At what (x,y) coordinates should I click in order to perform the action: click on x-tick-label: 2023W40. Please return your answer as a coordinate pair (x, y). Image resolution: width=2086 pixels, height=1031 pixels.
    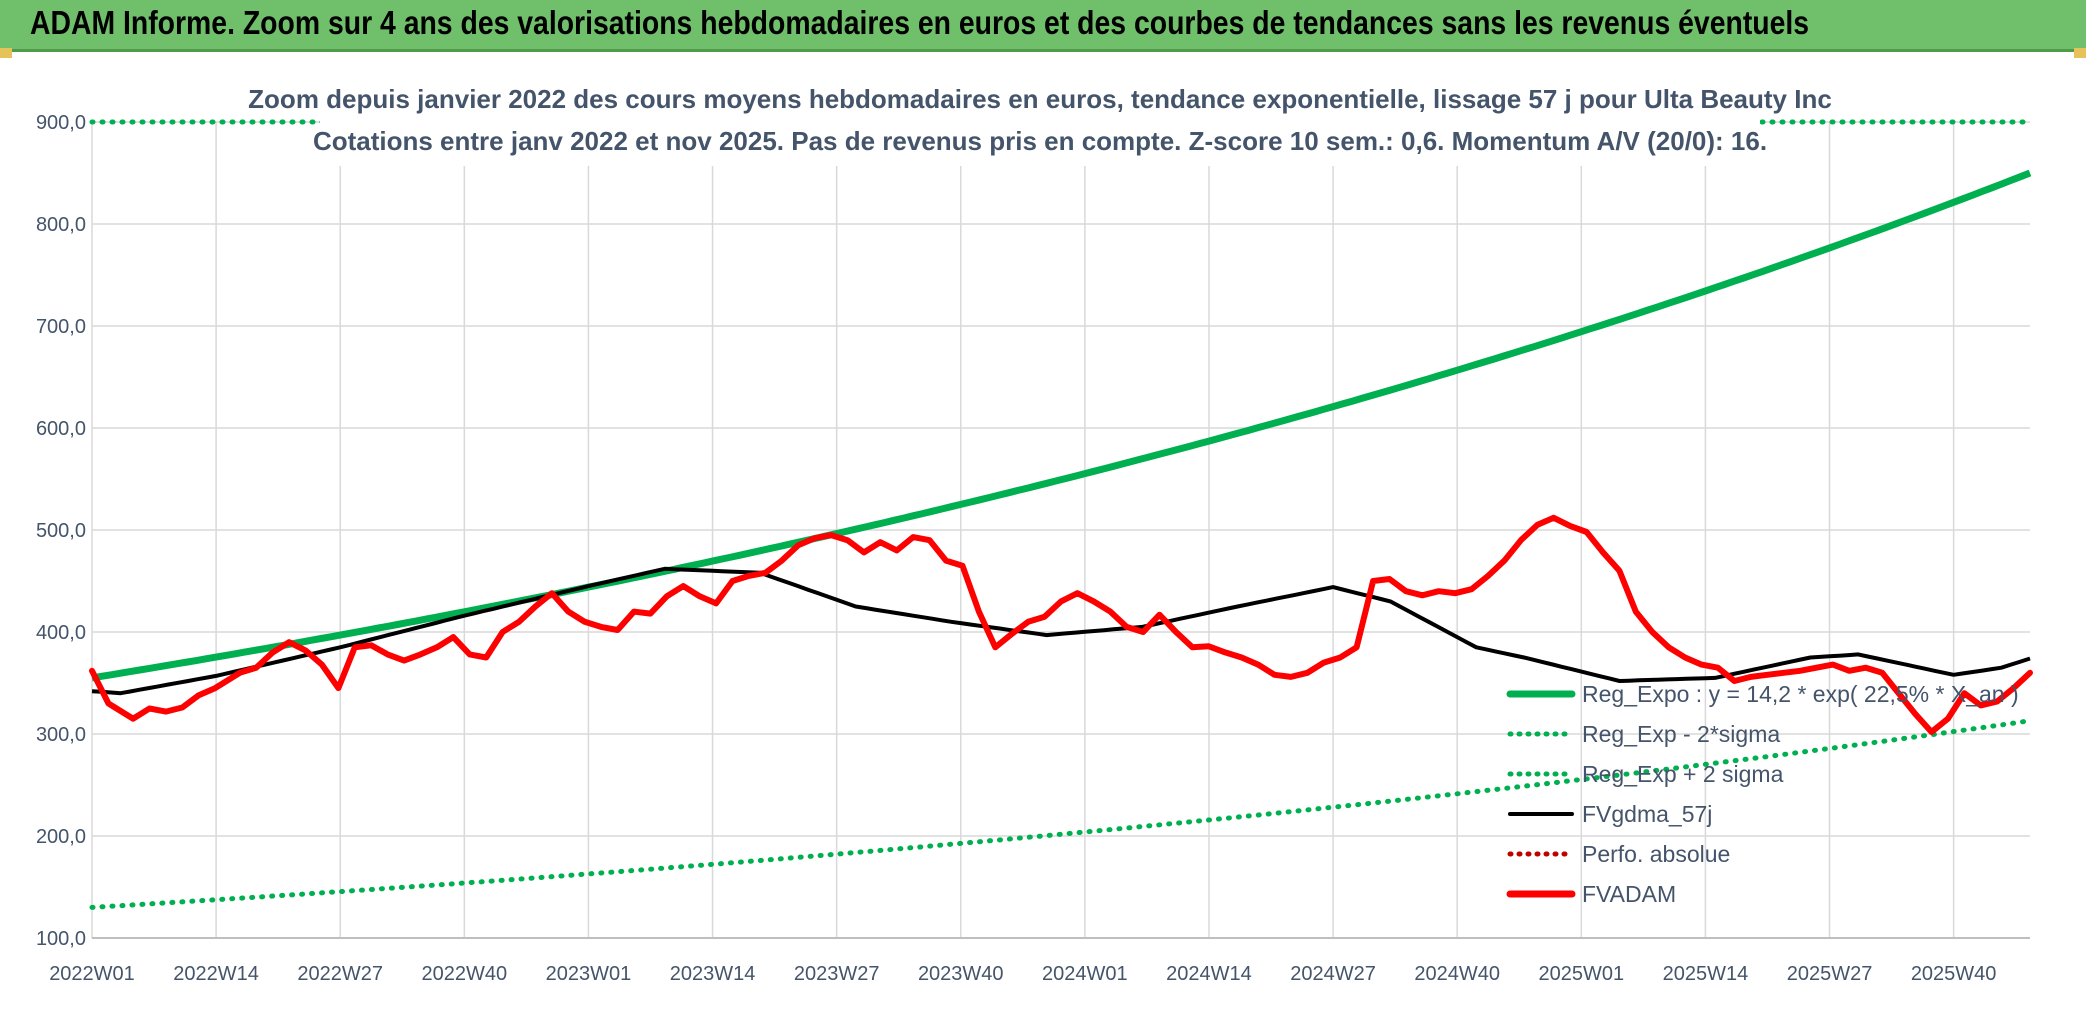
    Looking at the image, I should click on (961, 974).